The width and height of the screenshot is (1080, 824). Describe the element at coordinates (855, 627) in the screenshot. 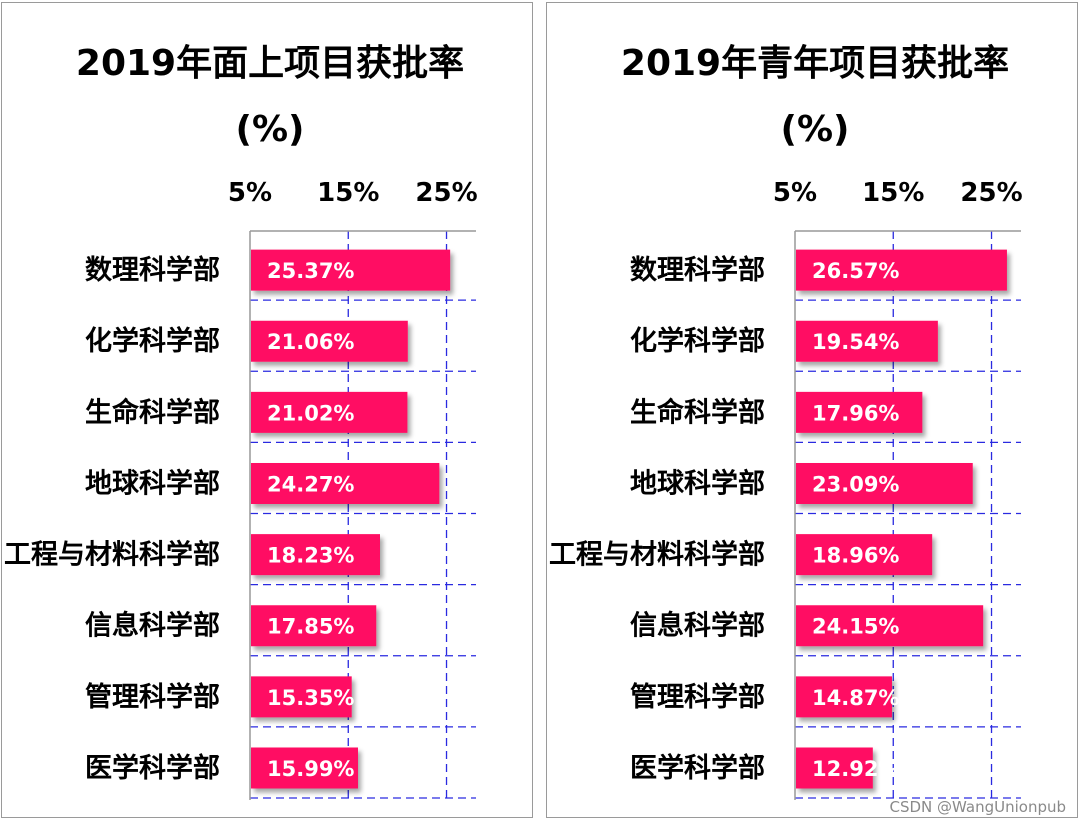

I see `bar-value-label: 24.15%` at that location.